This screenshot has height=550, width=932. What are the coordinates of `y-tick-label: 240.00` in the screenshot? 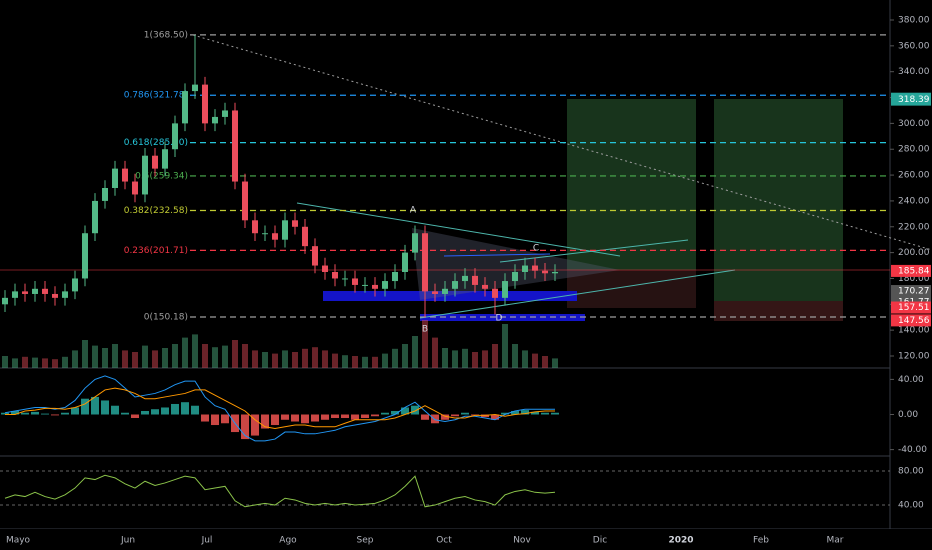 It's located at (914, 201).